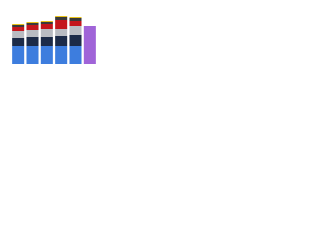 The width and height of the screenshot is (320, 240). What do you see at coordinates (54, 40) in the screenshot?
I see `chart` at bounding box center [54, 40].